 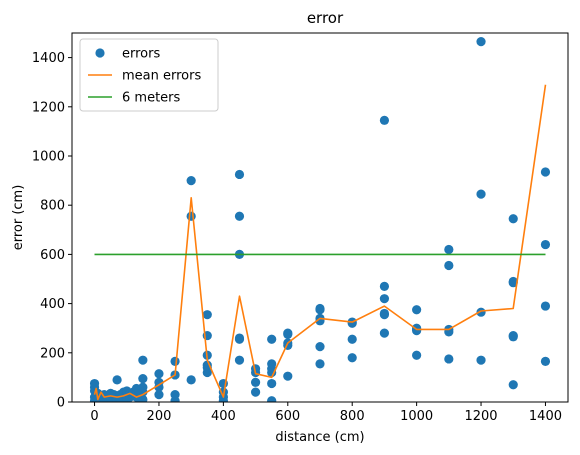 What do you see at coordinates (52, 255) in the screenshot?
I see `y-tick-label: 600` at bounding box center [52, 255].